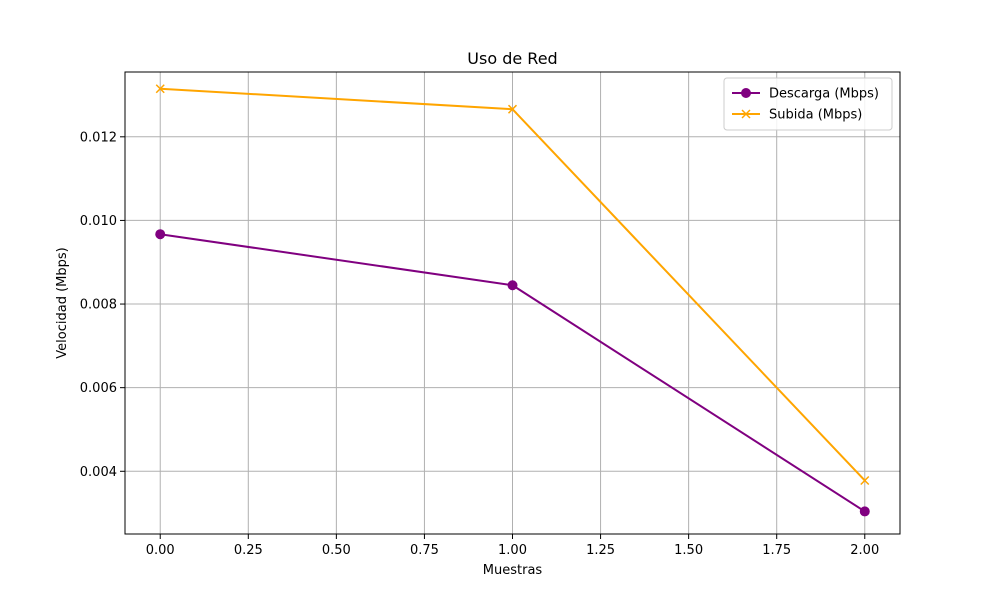  I want to click on x-tick-label: 0.75, so click(424, 550).